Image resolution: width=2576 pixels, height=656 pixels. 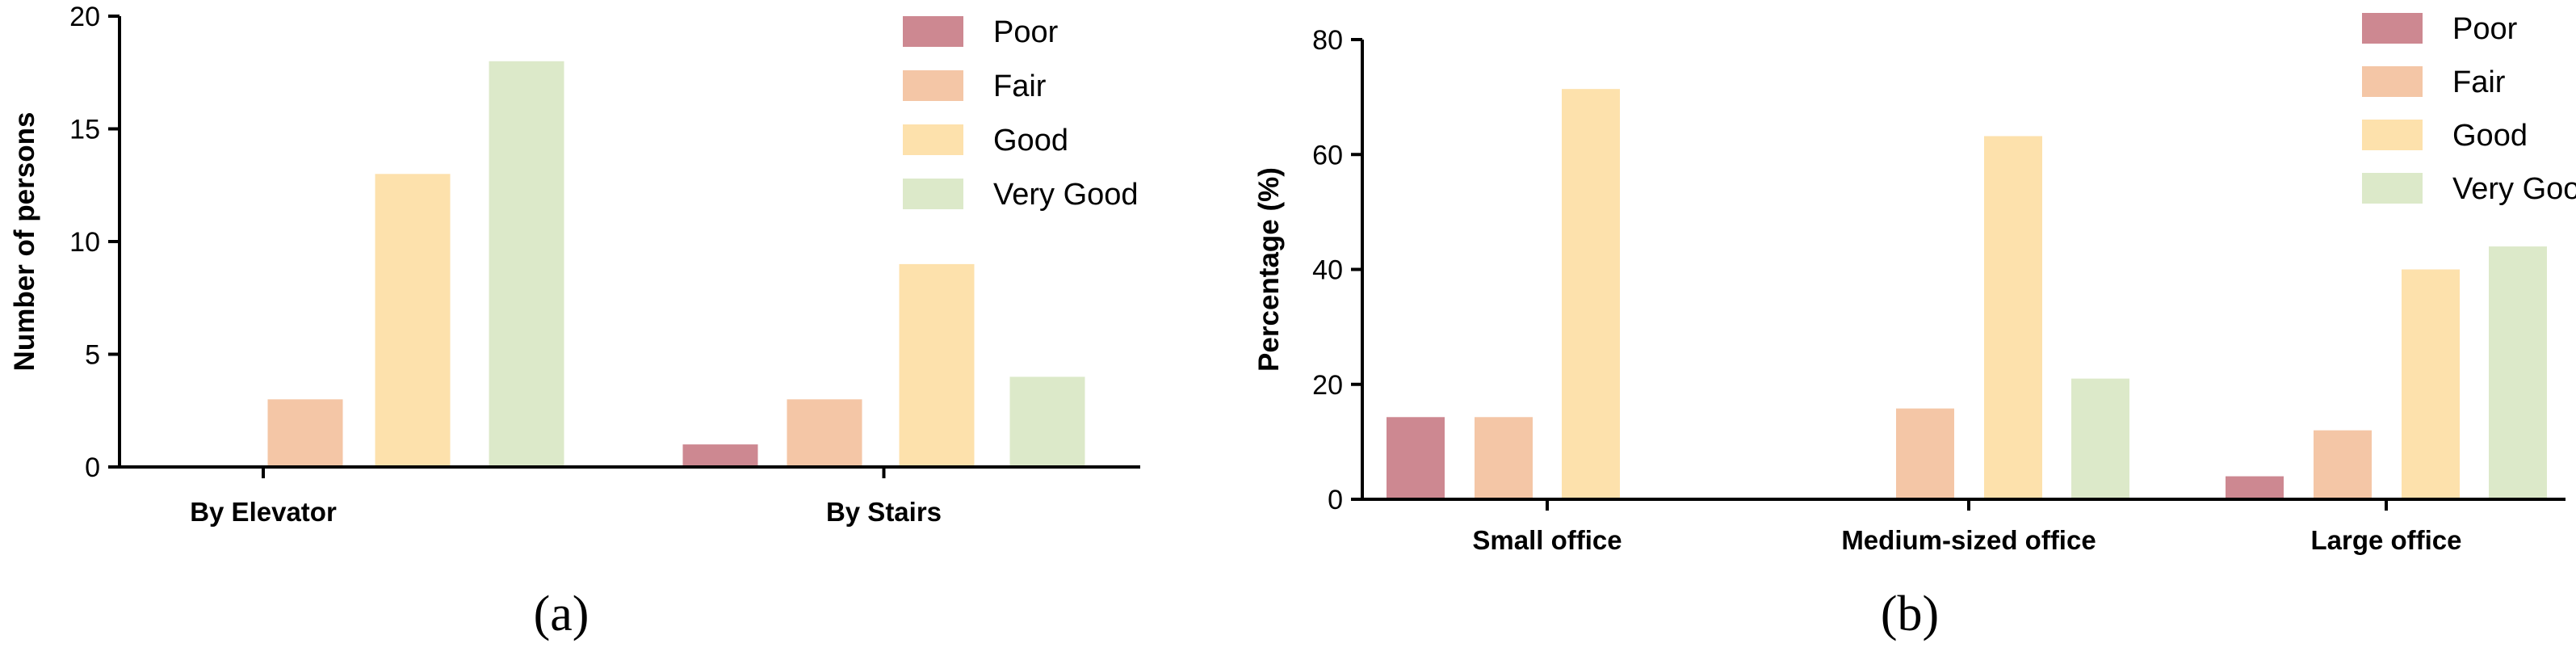 What do you see at coordinates (413, 321) in the screenshot?
I see `chart-a-bar-by-elevator-good` at bounding box center [413, 321].